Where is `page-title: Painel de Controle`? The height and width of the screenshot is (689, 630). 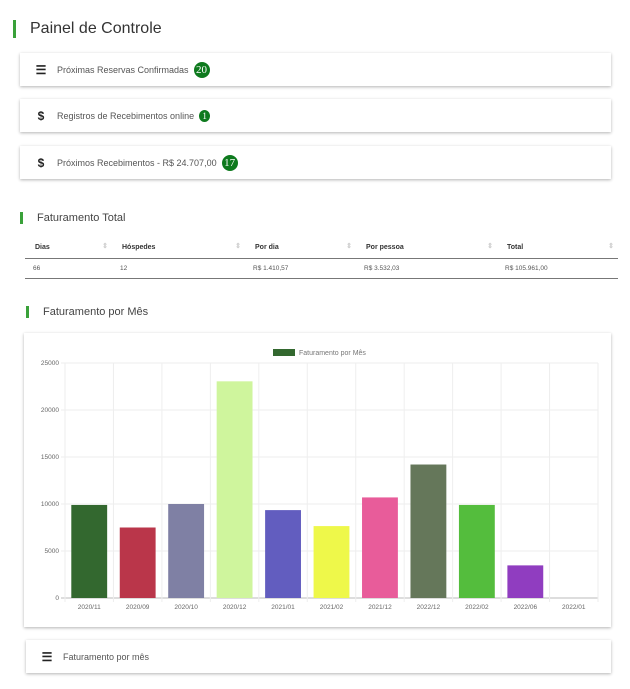 page-title: Painel de Controle is located at coordinates (87, 29).